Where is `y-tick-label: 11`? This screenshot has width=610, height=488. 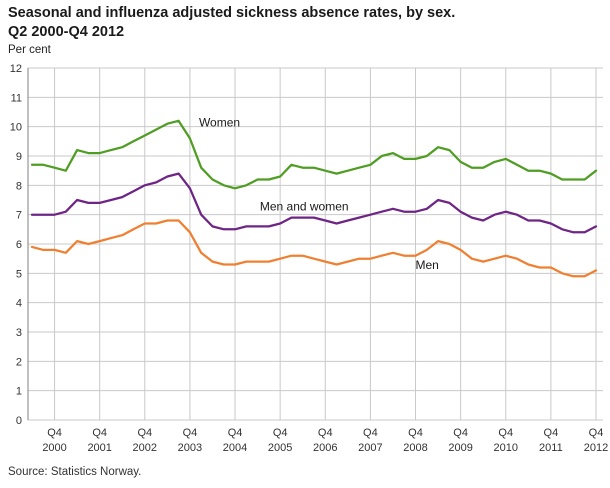 y-tick-label: 11 is located at coordinates (16, 98).